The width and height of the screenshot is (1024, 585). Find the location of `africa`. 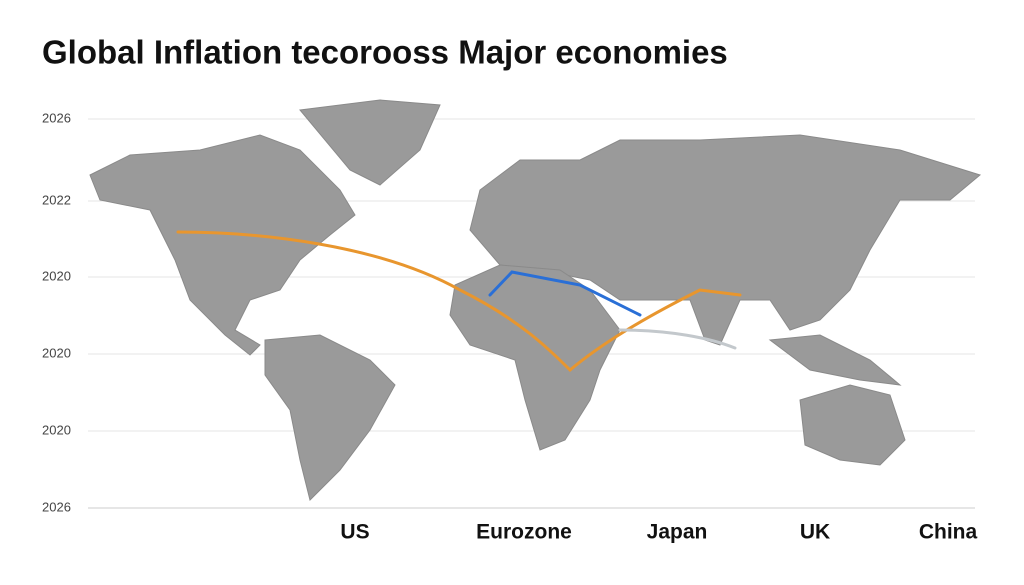

africa is located at coordinates (535, 357).